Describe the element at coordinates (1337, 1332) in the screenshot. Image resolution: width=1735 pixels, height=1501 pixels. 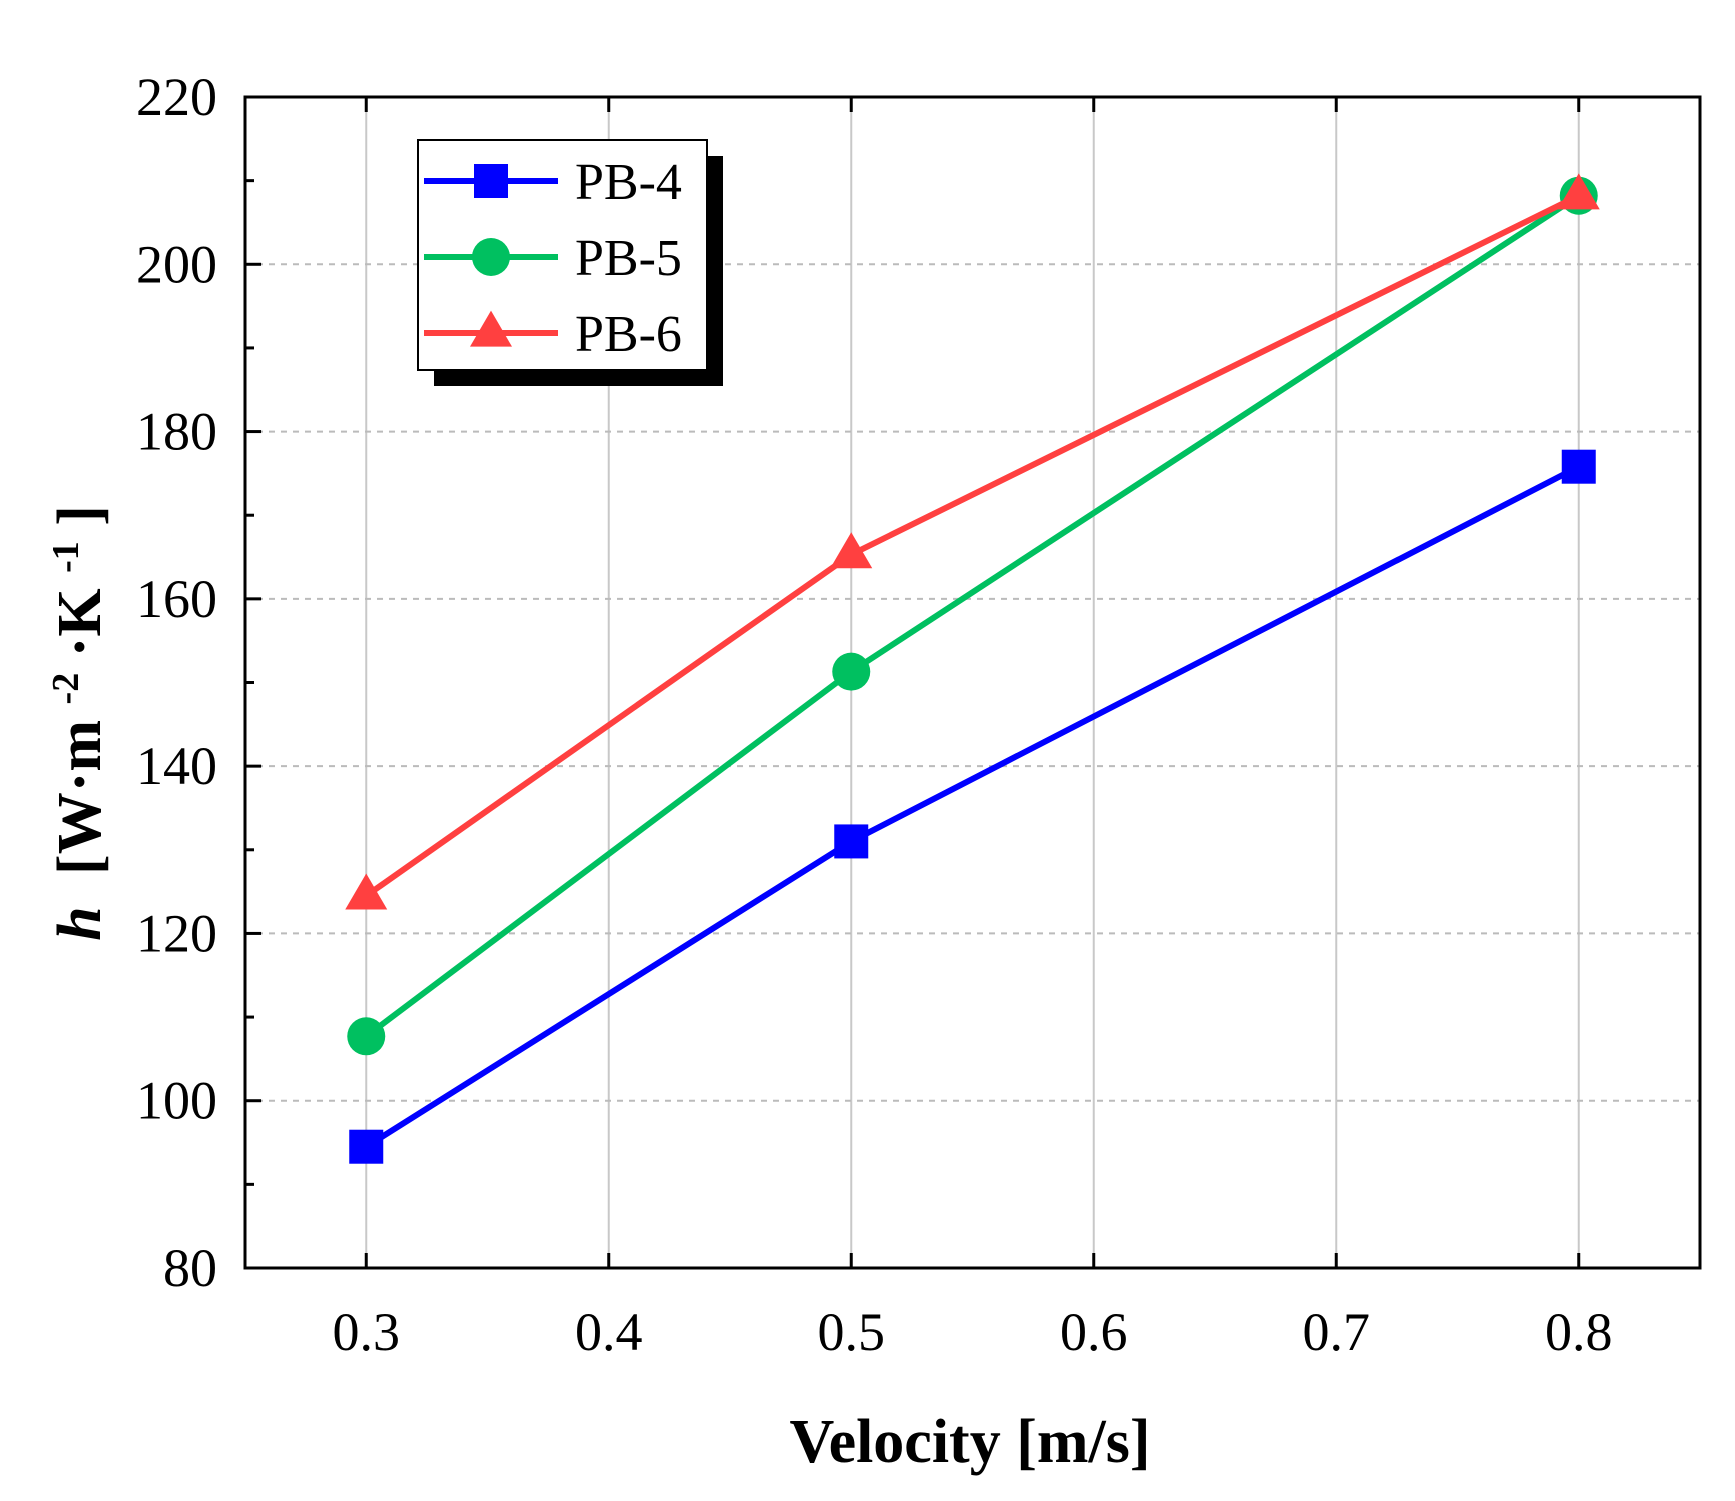
I see `x-tick-label-4: 0.7` at that location.